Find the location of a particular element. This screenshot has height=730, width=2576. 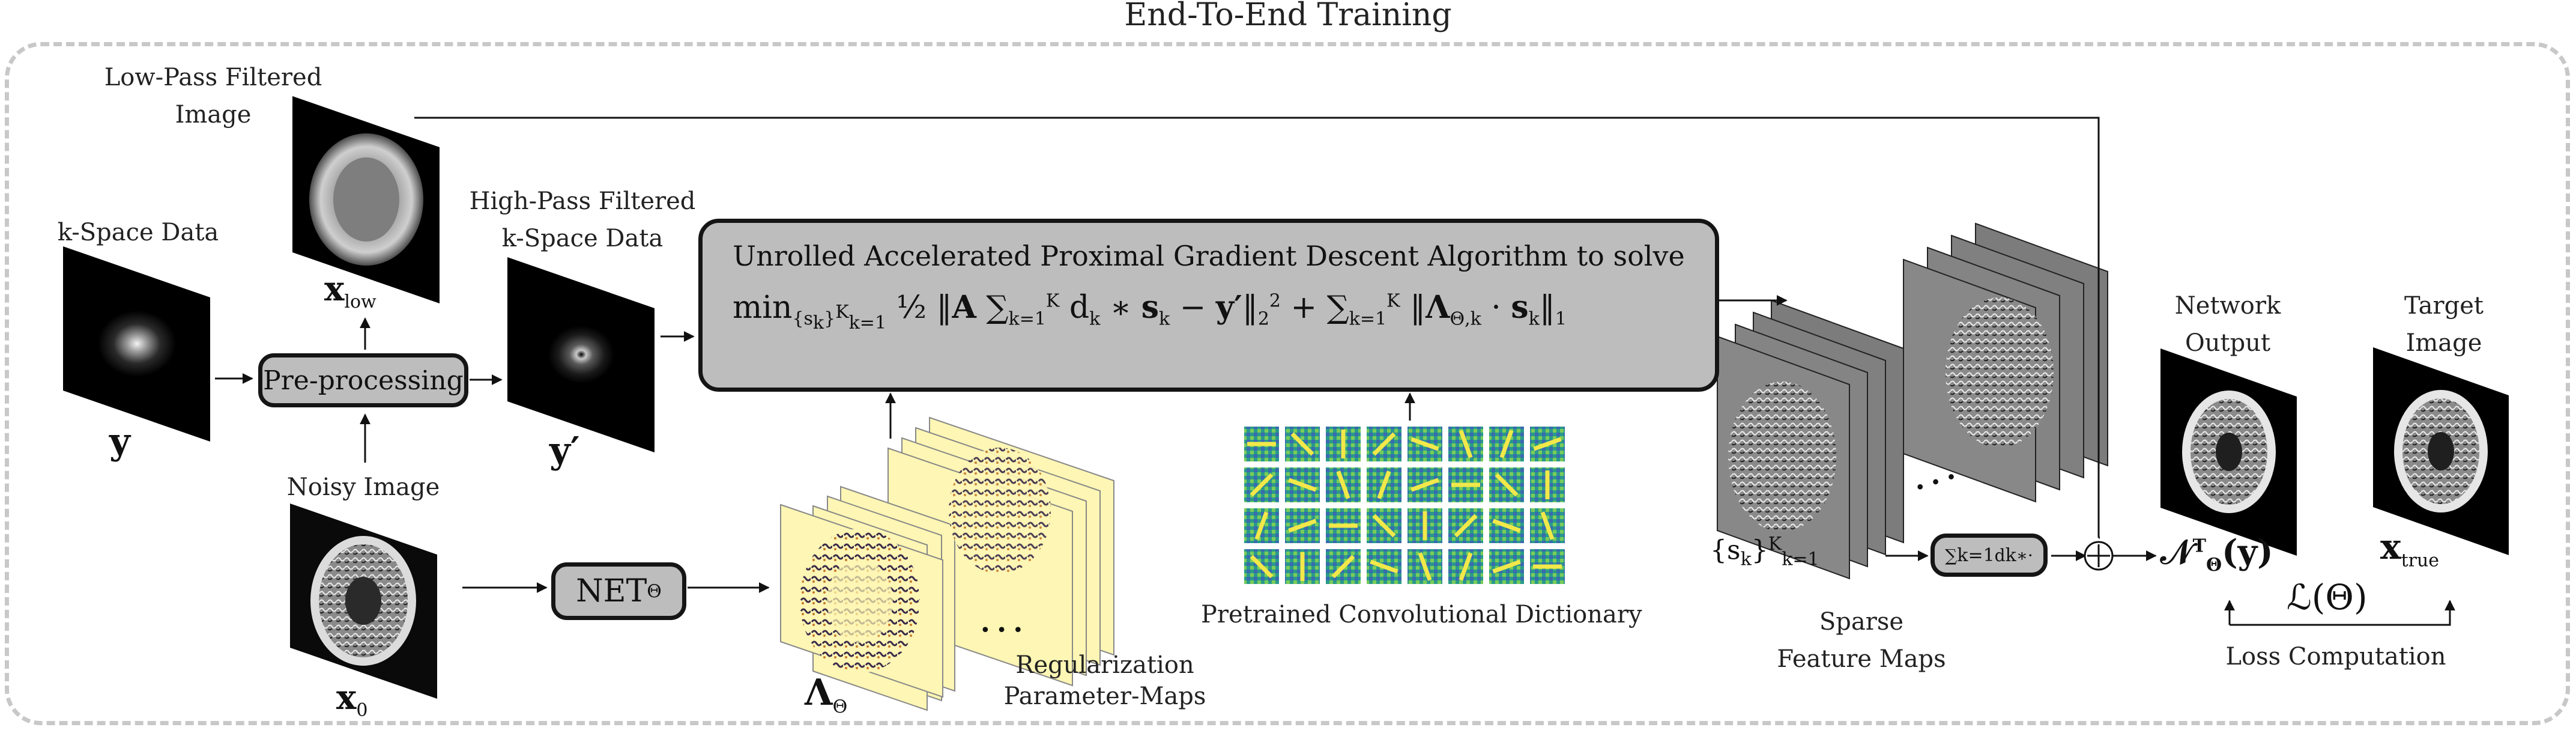

net-sub: Θ is located at coordinates (654, 591).